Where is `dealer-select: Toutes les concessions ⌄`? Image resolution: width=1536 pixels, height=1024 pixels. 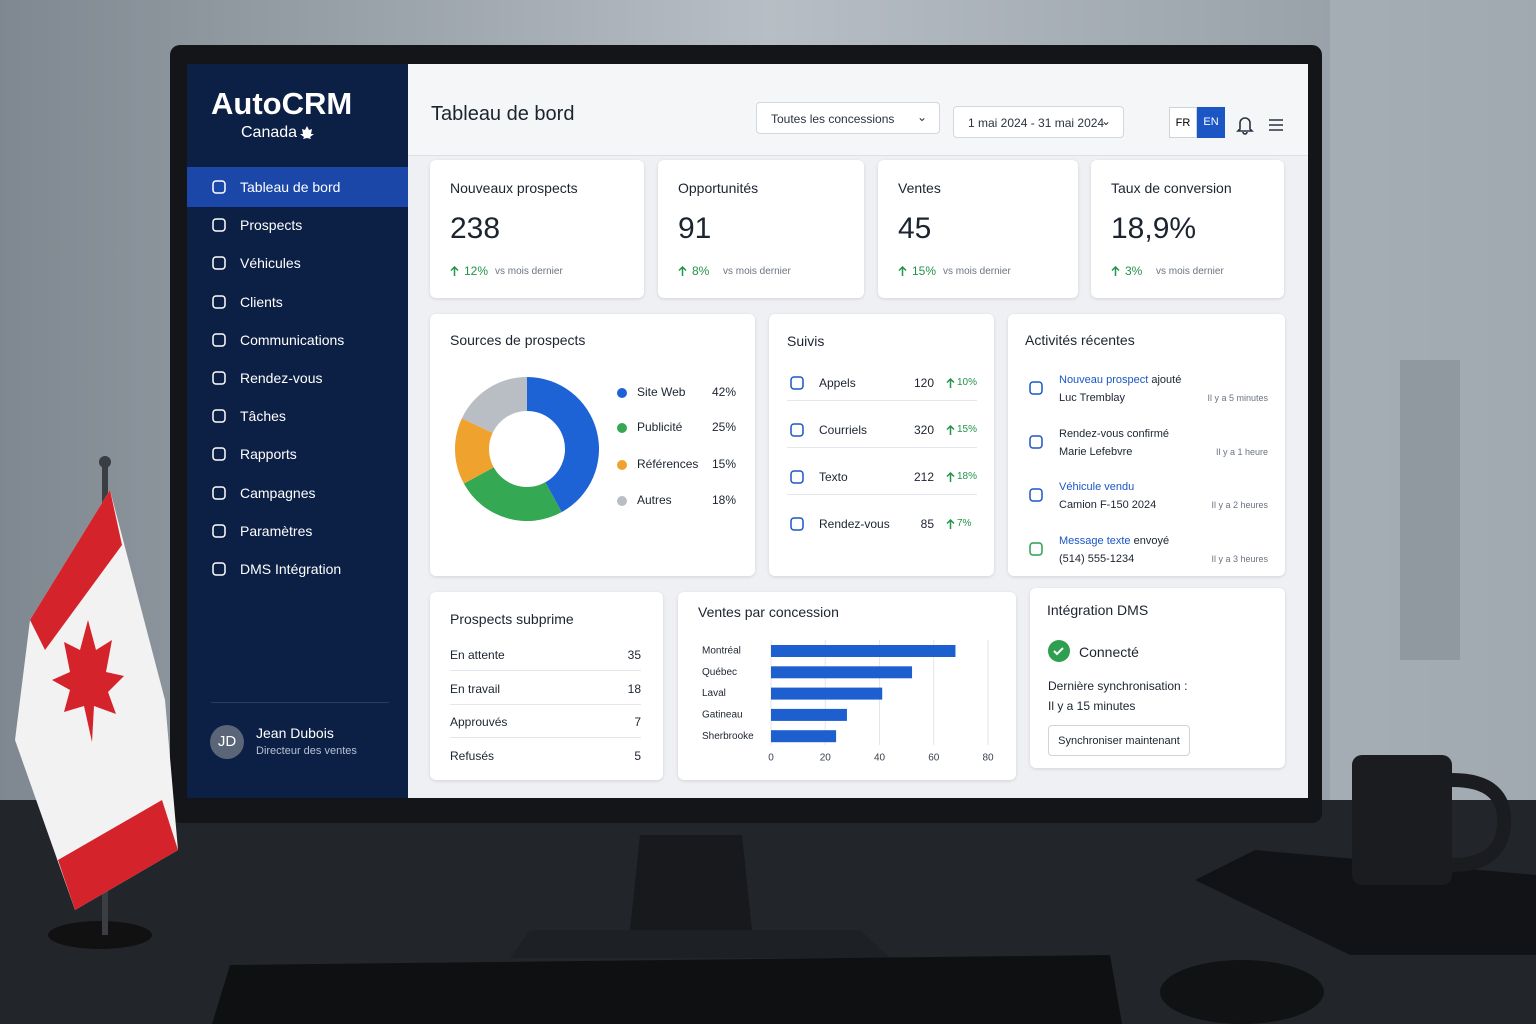 dealer-select: Toutes les concessions ⌄ is located at coordinates (848, 118).